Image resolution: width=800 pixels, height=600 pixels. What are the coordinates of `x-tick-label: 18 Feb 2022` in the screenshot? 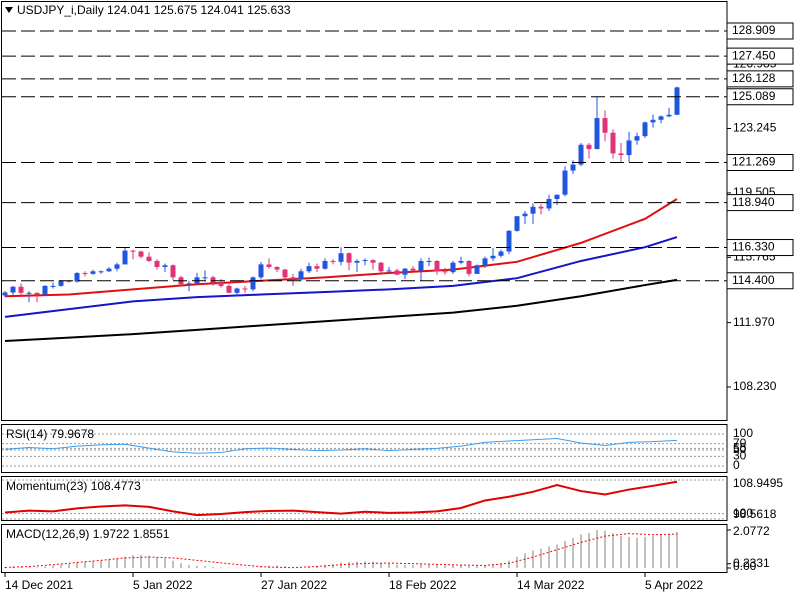 It's located at (423, 585).